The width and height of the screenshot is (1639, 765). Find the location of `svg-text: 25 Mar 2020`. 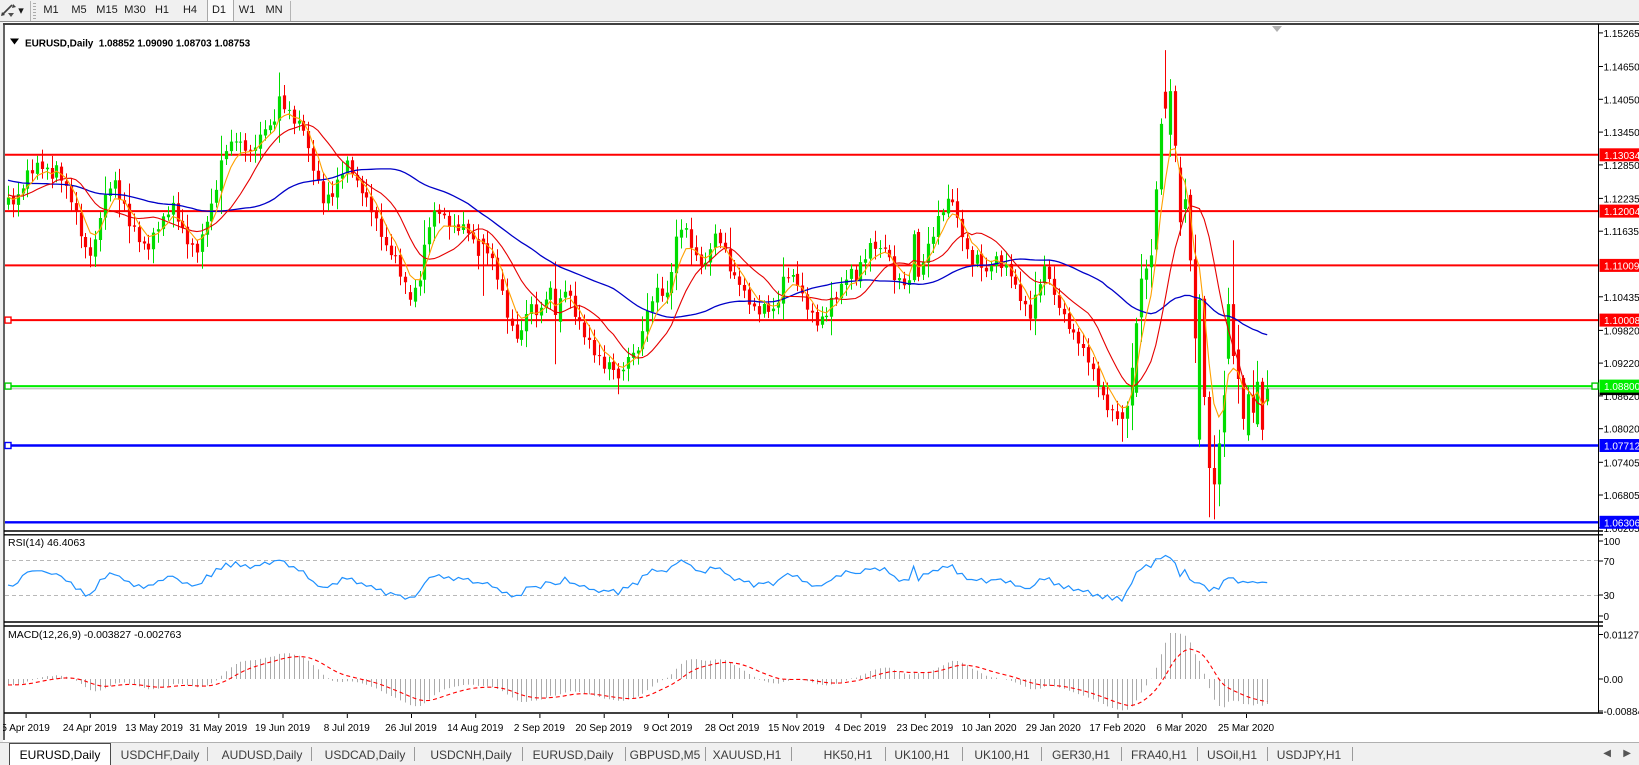

svg-text: 25 Mar 2020 is located at coordinates (1246, 728).